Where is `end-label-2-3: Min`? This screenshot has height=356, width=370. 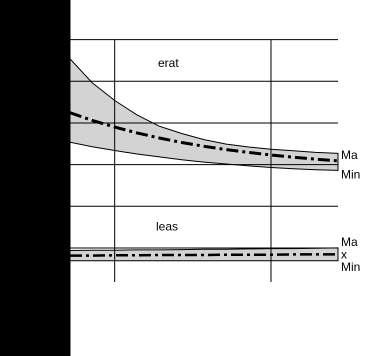
end-label-2-3: Min is located at coordinates (350, 267).